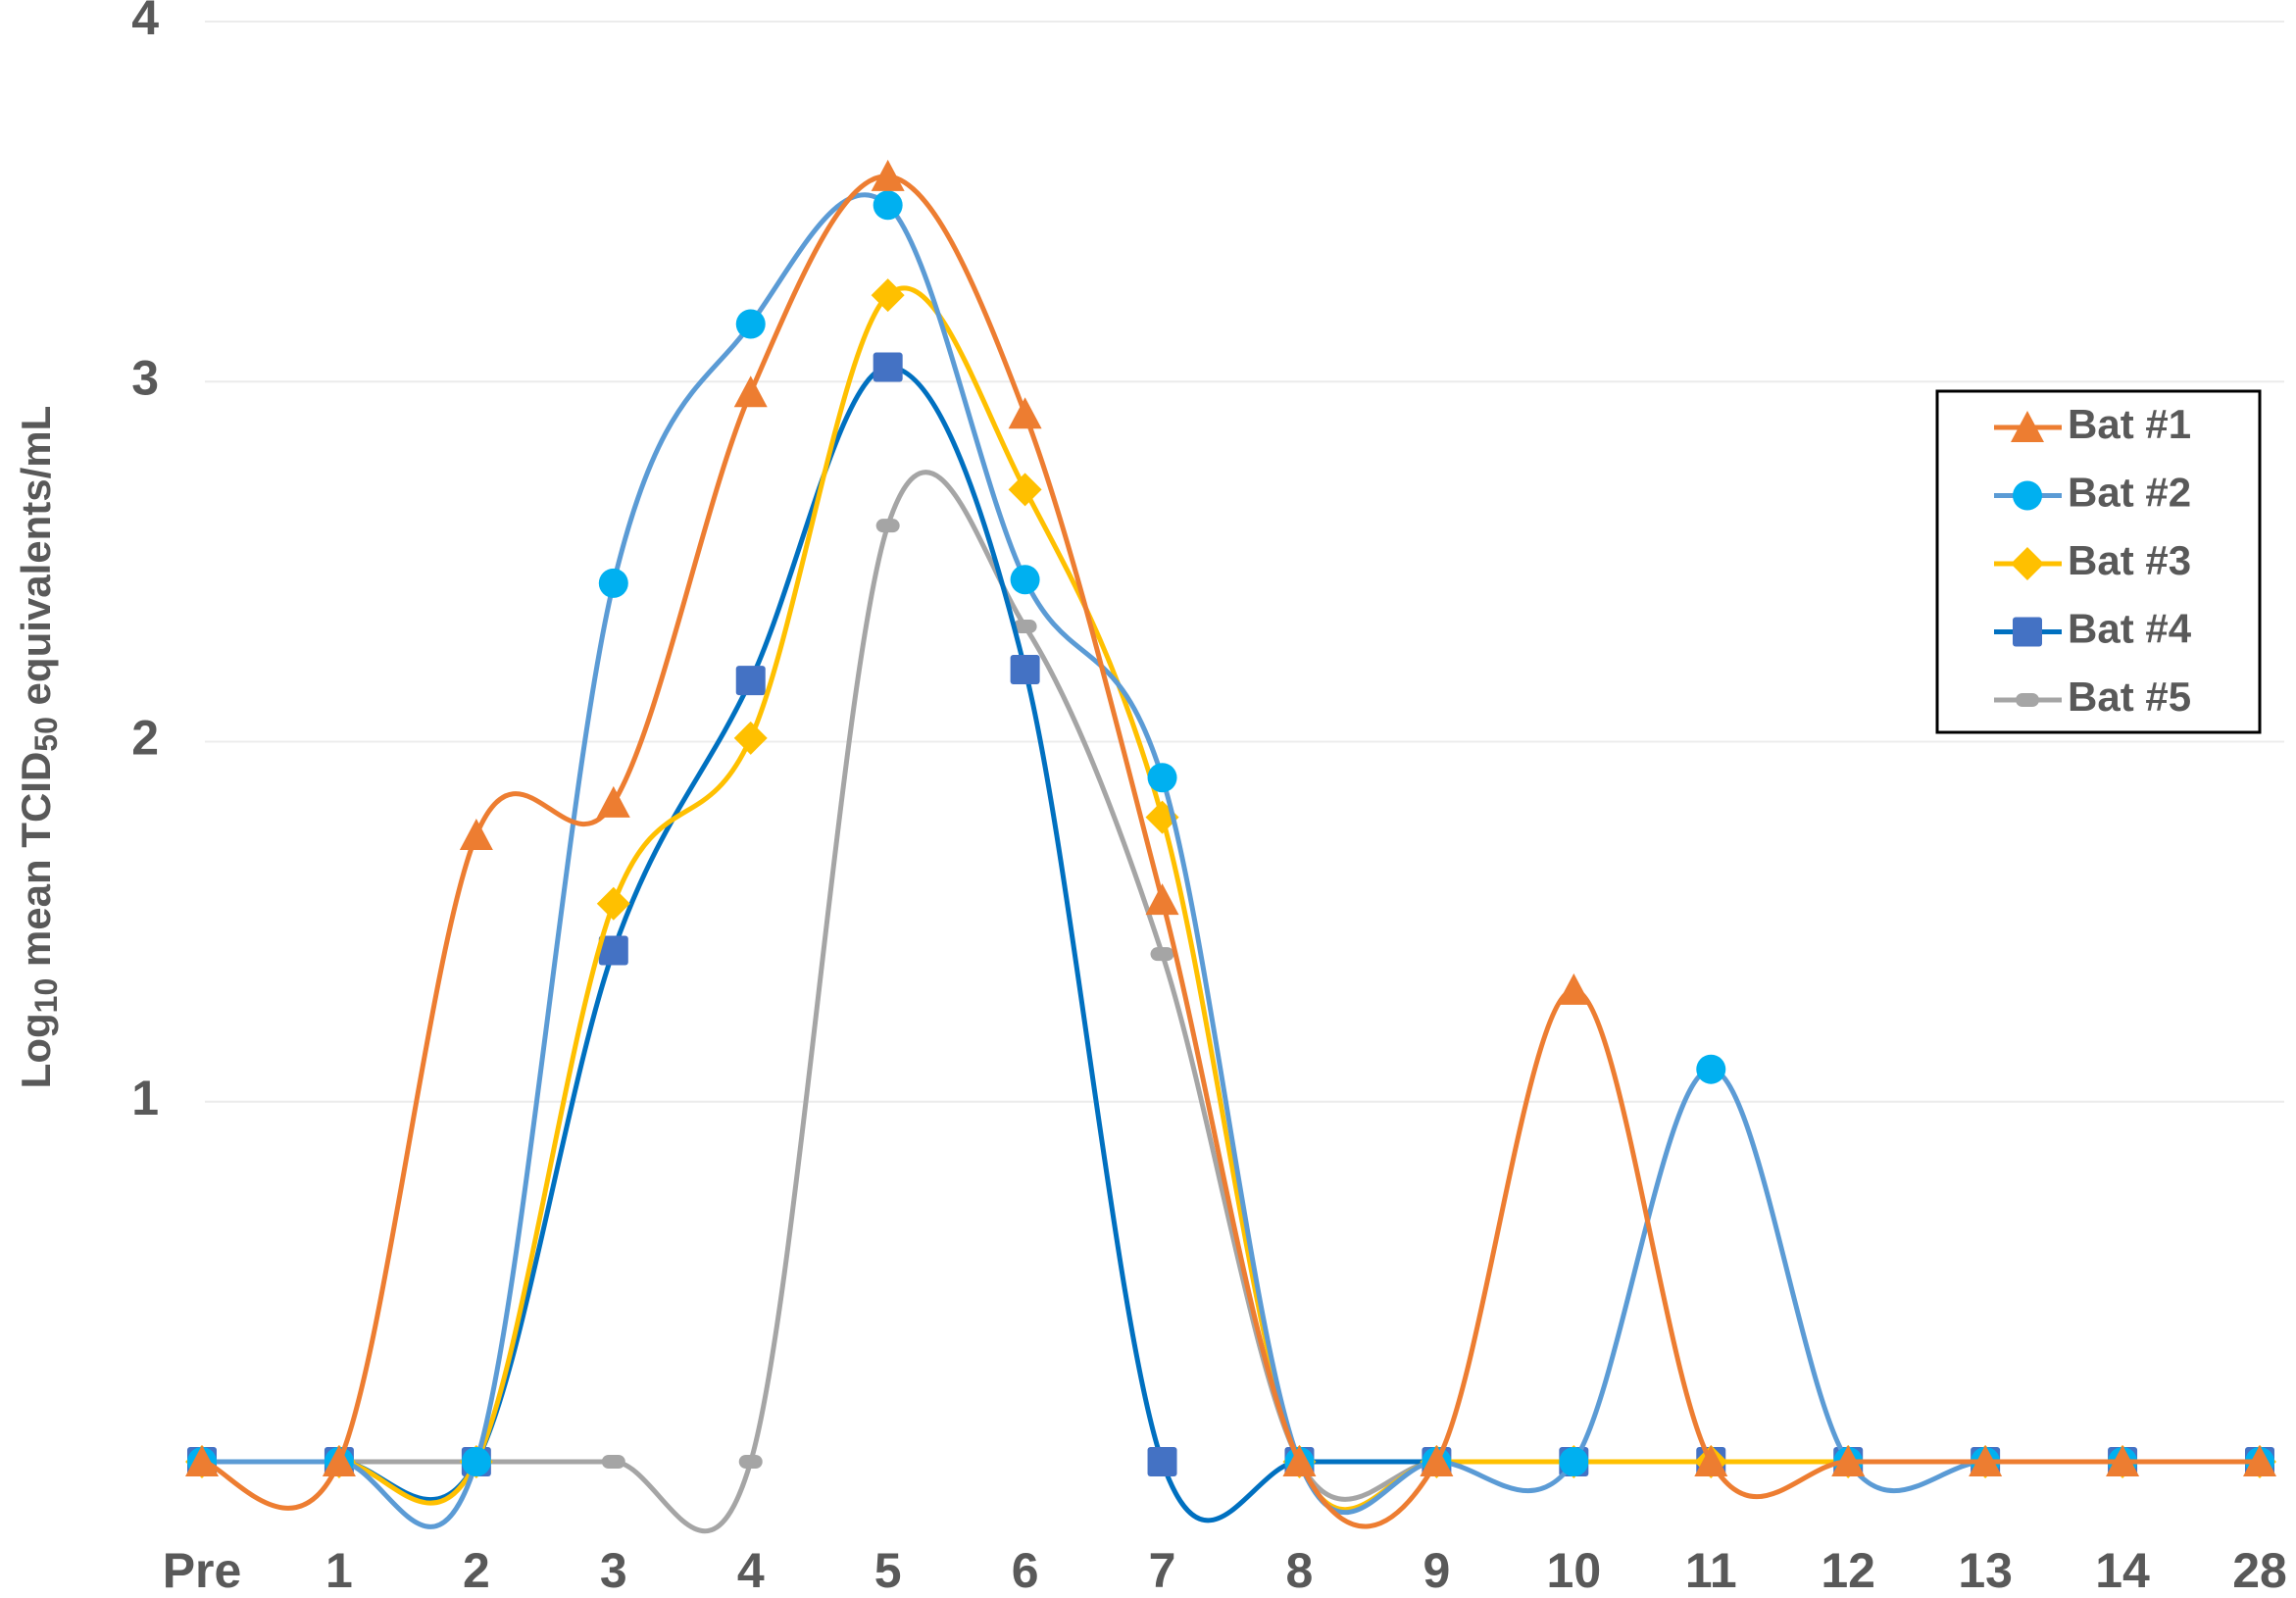 This screenshot has width=2296, height=1598. Describe the element at coordinates (36, 865) in the screenshot. I see `y-label-part: mean TCID` at that location.